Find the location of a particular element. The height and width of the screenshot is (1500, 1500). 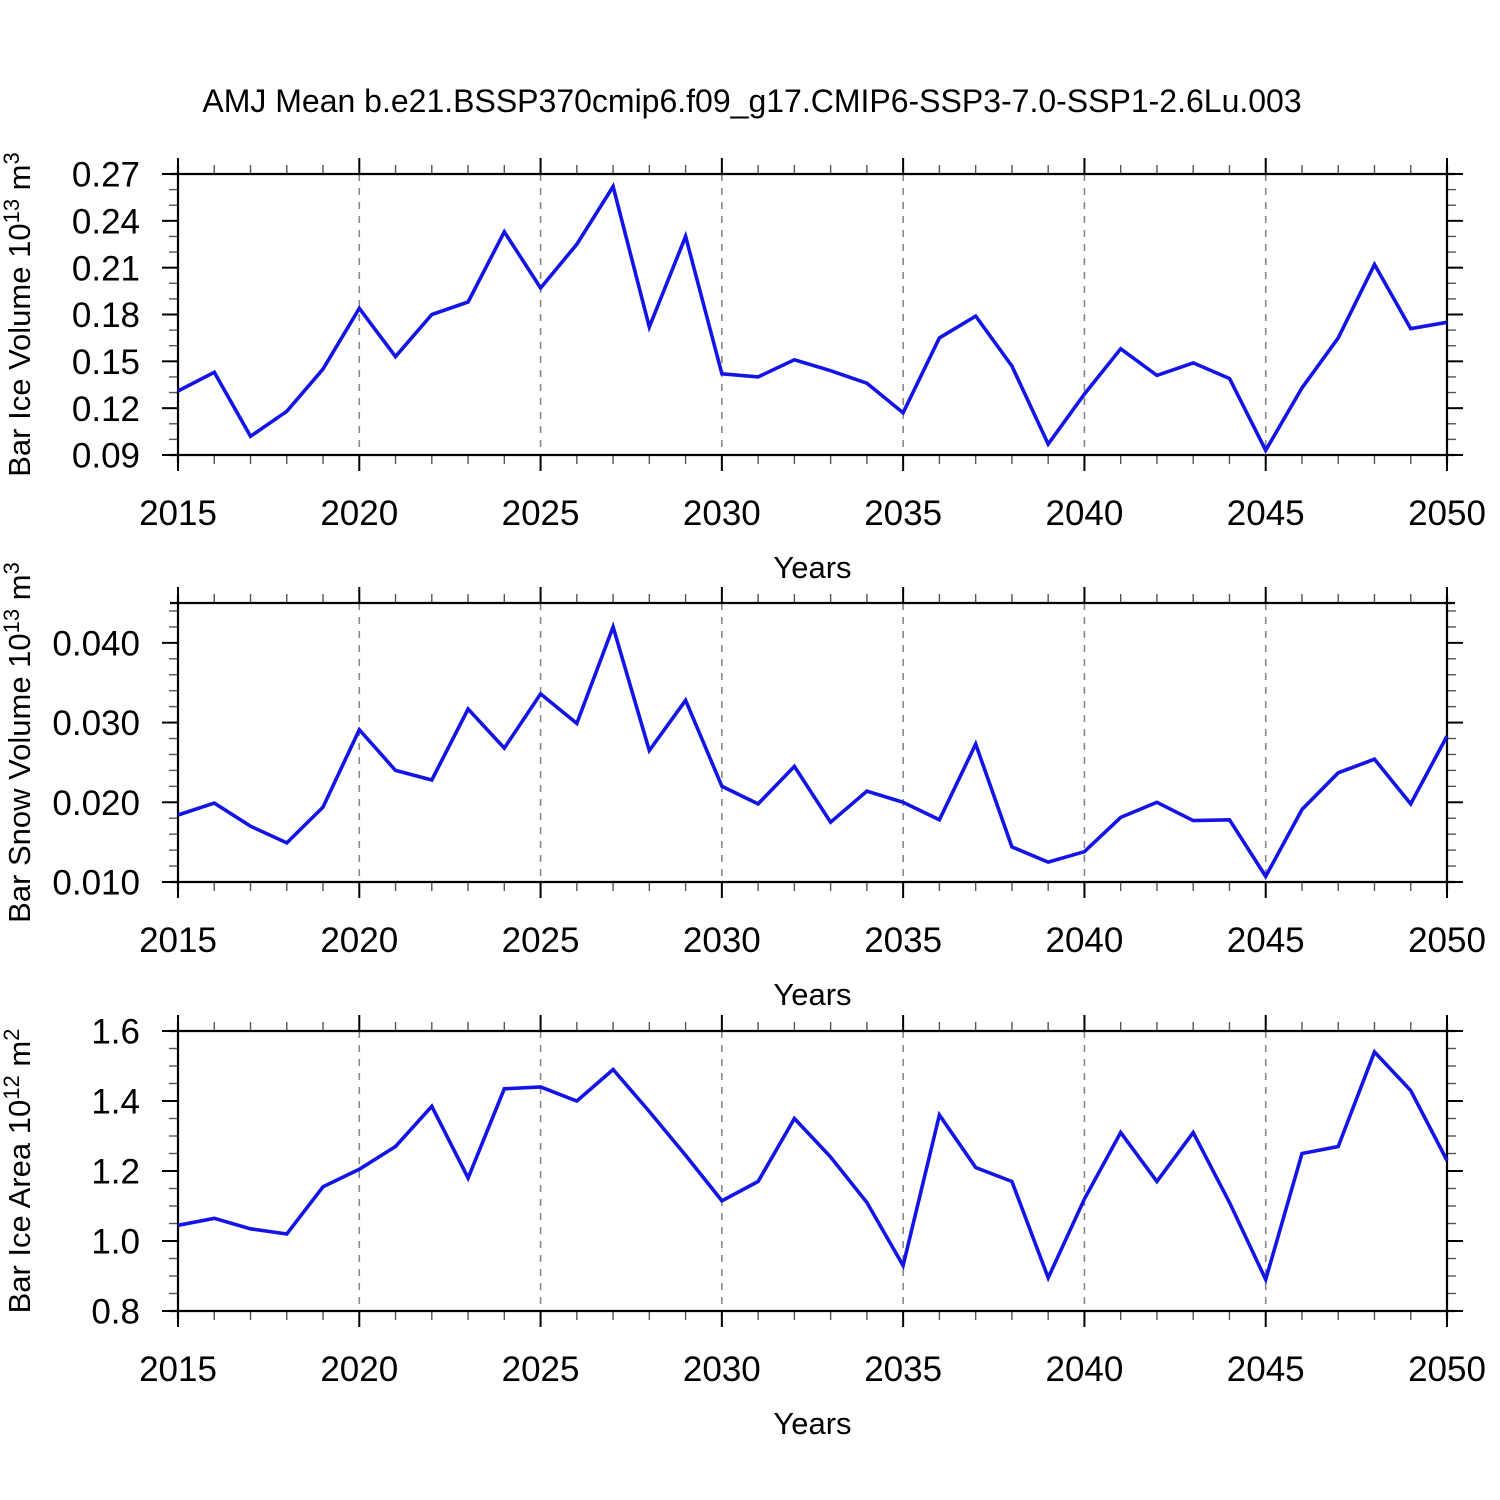

y-tick-label: 0.09 is located at coordinates (106, 456).